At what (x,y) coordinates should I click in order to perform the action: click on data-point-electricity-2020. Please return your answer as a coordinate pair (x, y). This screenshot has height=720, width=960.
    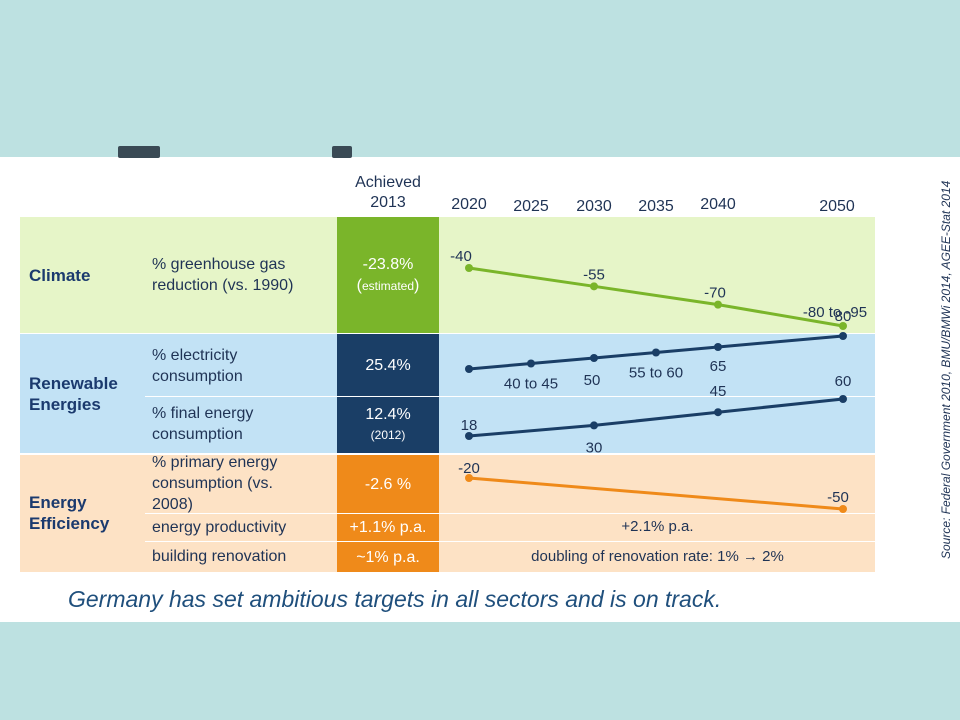
    Looking at the image, I should click on (469, 369).